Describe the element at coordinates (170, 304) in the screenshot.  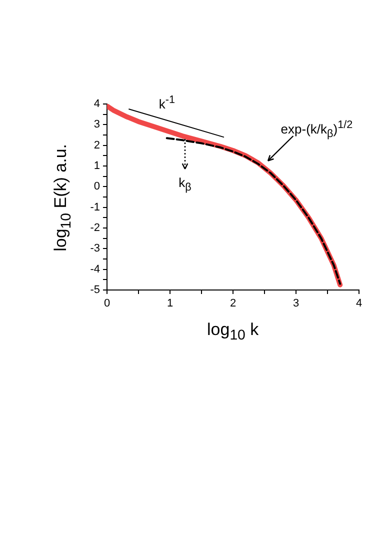
I see `x-tick-label: 1` at that location.